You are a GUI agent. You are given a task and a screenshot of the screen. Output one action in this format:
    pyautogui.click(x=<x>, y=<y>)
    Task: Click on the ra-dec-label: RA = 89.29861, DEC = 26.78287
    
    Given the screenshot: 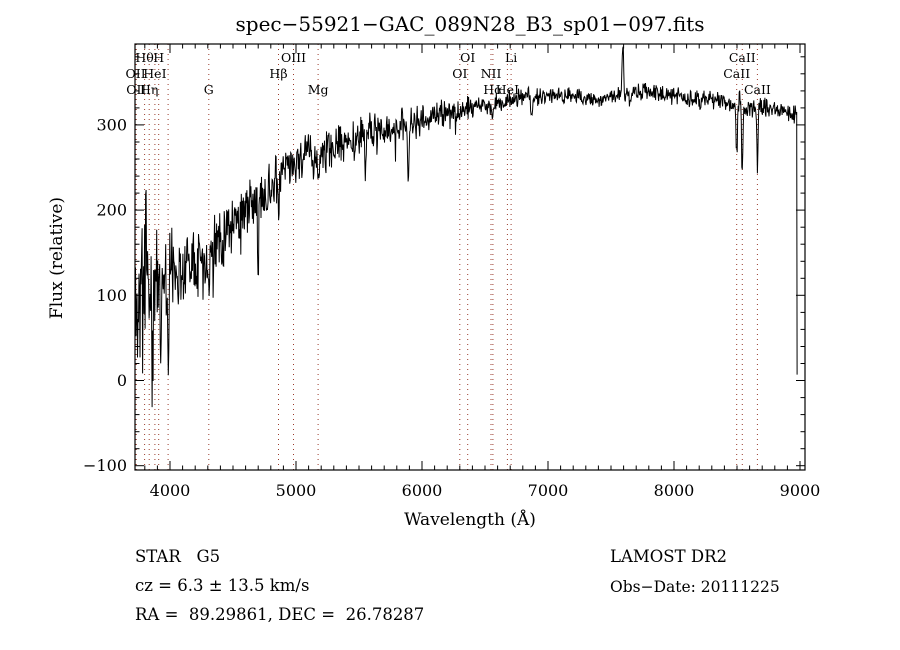 What is the action you would take?
    pyautogui.click(x=280, y=614)
    